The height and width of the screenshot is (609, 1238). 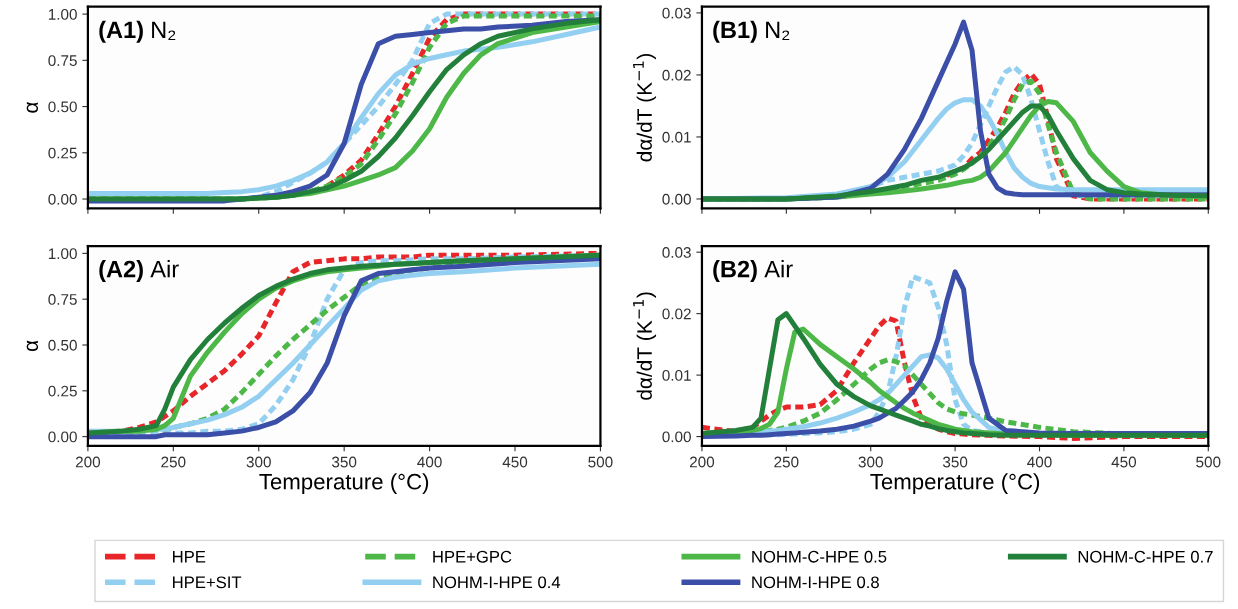 What do you see at coordinates (753, 271) in the screenshot?
I see `text: (B2) Air` at bounding box center [753, 271].